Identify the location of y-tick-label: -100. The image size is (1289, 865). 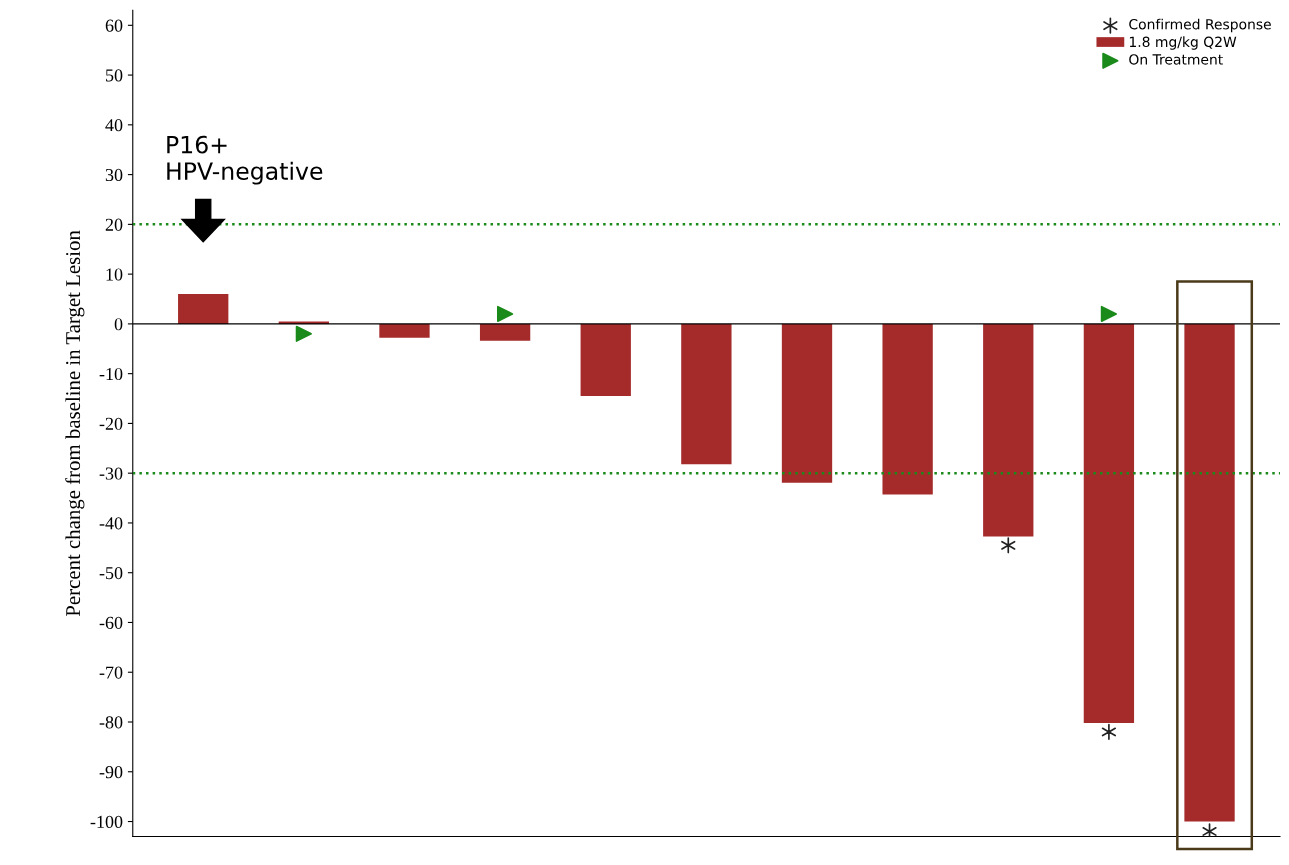
(106, 821).